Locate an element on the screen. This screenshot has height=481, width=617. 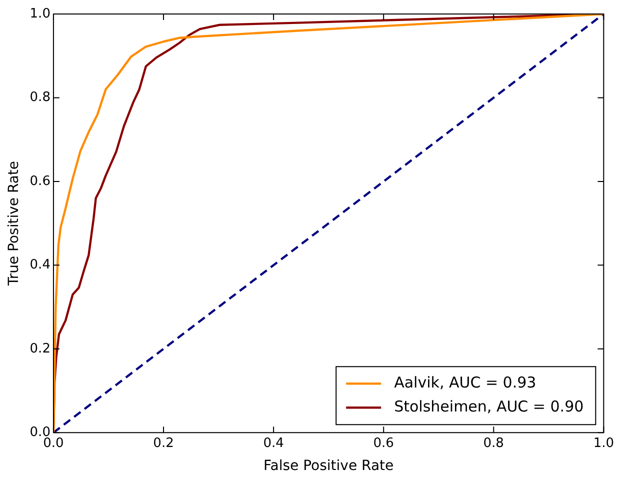
x-tick-label: 0.8 is located at coordinates (493, 443).